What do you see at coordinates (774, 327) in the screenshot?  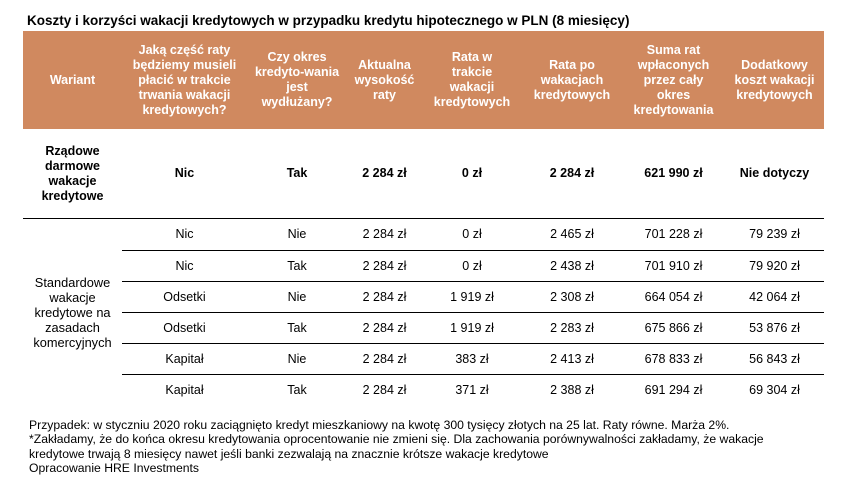 I see `cell-extra: 53 876 zł` at bounding box center [774, 327].